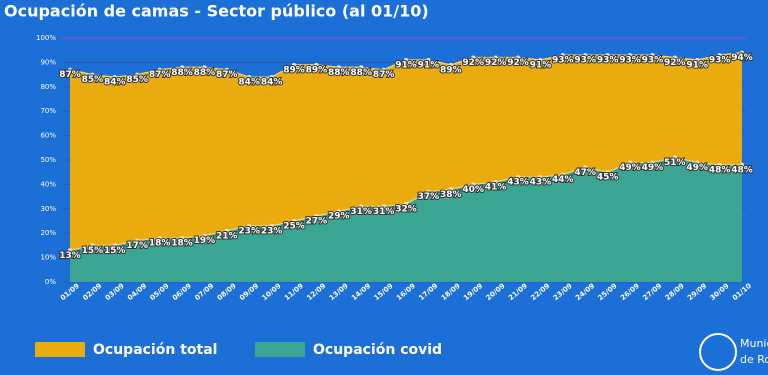 The height and width of the screenshot is (375, 768). I want to click on x-tick-label: 24/09, so click(585, 292).